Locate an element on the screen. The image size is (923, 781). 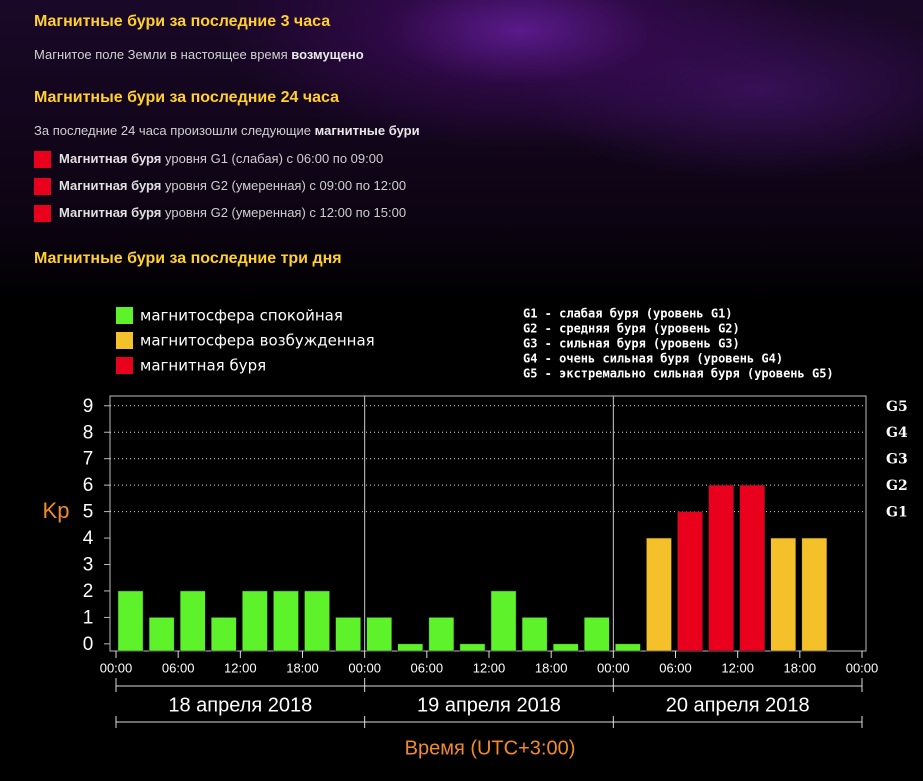
section-title: Магнитные бури за последние три дня is located at coordinates (188, 258).